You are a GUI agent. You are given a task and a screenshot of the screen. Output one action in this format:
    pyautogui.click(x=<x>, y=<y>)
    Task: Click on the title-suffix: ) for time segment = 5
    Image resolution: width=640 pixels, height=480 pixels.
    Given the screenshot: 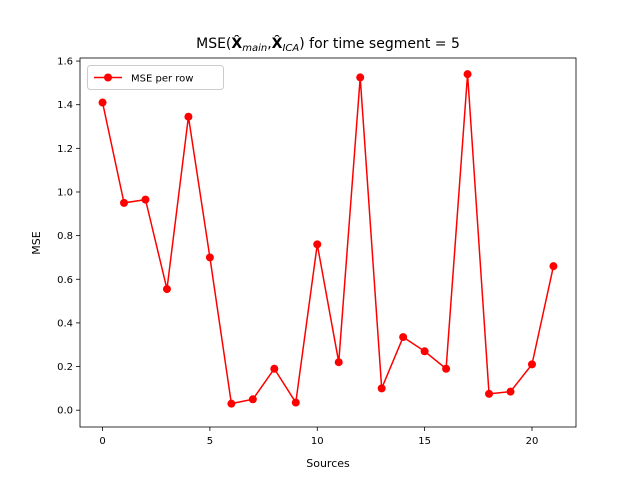 What is the action you would take?
    pyautogui.click(x=379, y=44)
    